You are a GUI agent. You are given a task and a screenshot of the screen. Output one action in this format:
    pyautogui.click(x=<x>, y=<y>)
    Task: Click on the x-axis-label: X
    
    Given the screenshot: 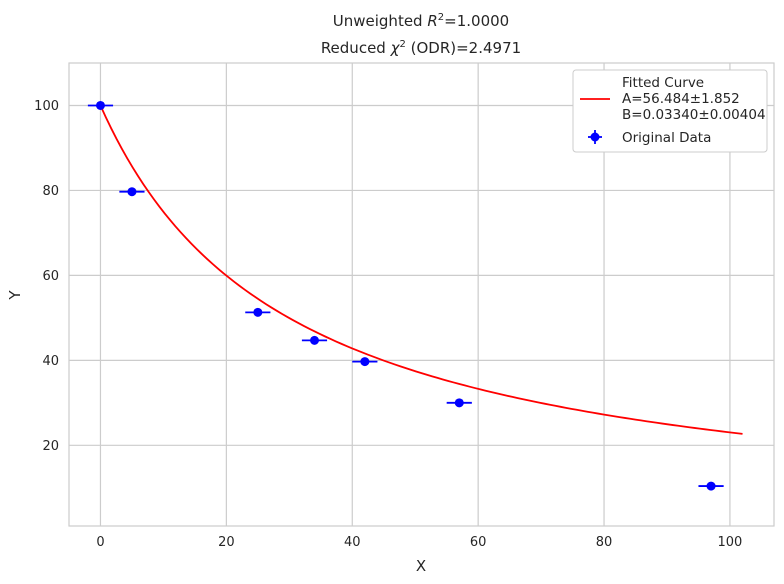 What is the action you would take?
    pyautogui.click(x=421, y=566)
    